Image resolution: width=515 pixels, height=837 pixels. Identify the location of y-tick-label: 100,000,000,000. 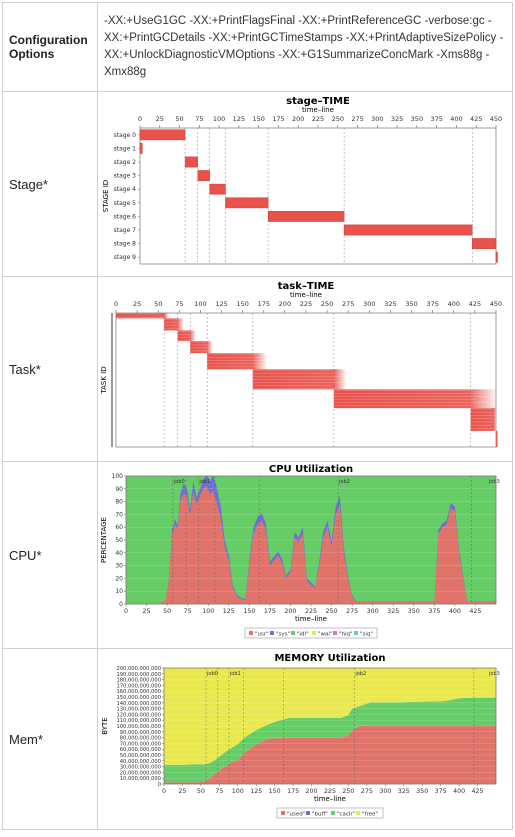
(138, 727).